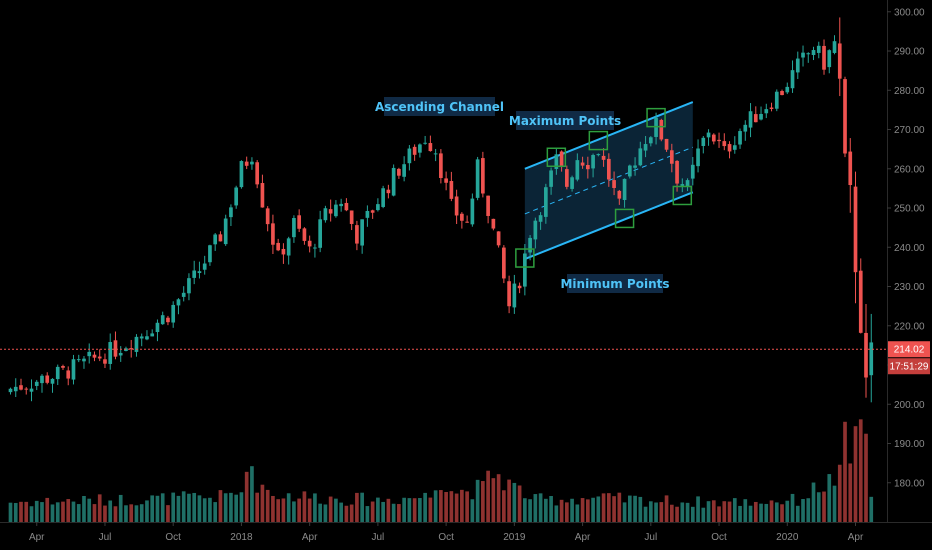 Image resolution: width=932 pixels, height=550 pixels. I want to click on countdown-tag: 17:51:29, so click(909, 366).